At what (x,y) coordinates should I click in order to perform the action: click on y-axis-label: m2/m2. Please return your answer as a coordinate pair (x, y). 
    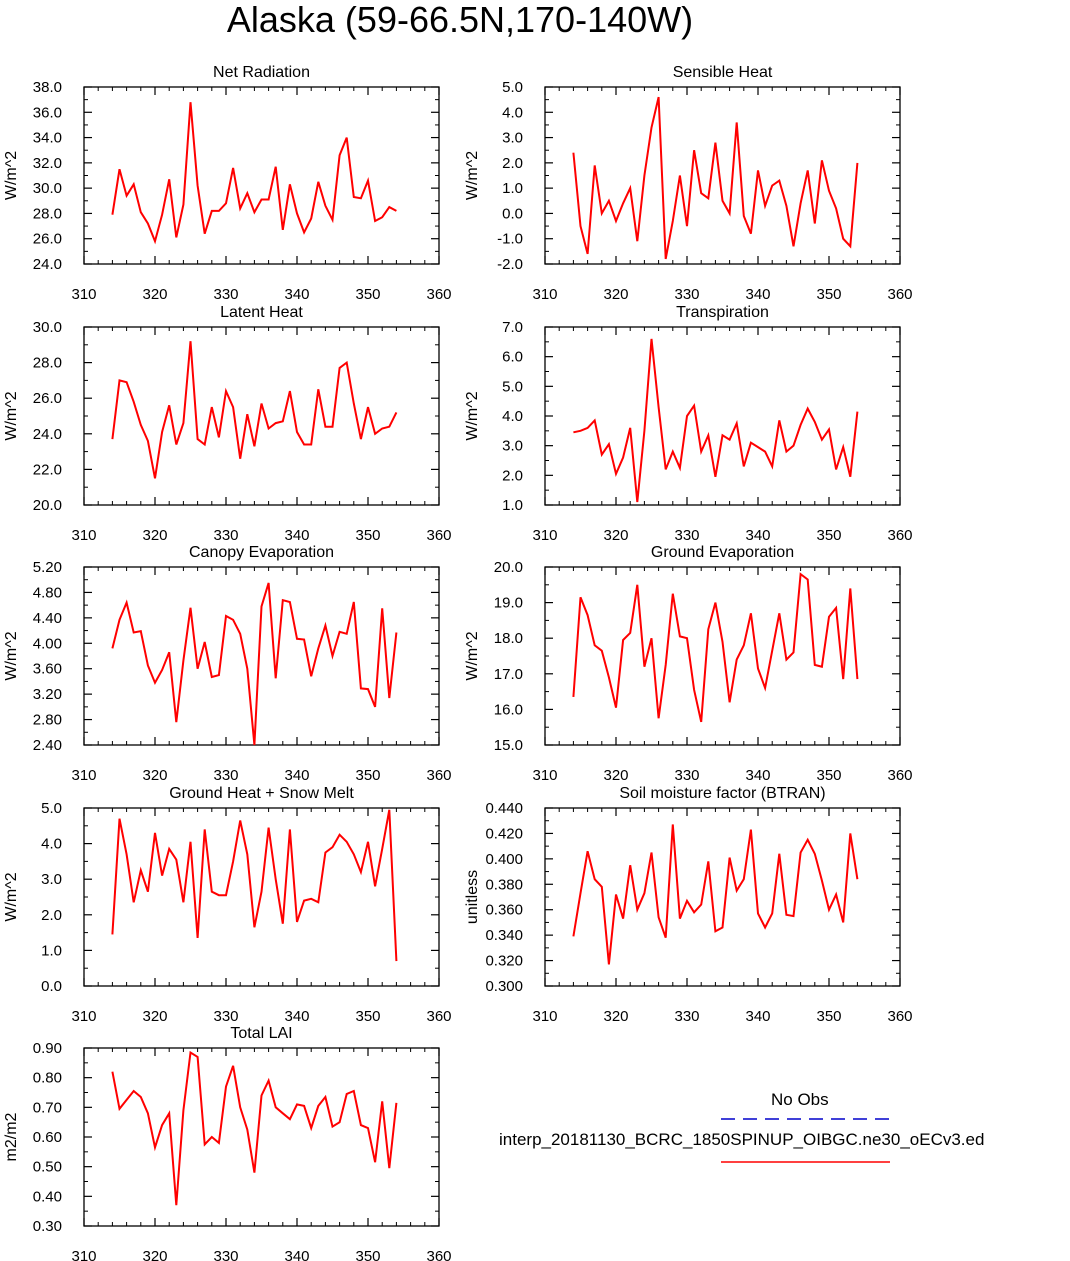
    Looking at the image, I should click on (11, 1136).